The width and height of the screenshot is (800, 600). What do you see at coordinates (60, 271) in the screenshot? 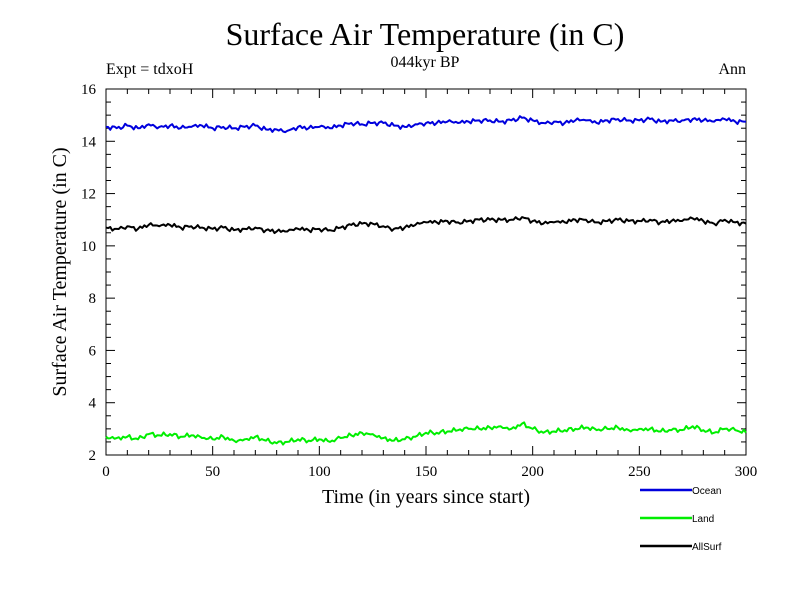
I see `y-axis-title: Surface Air Temperature (in C)` at bounding box center [60, 271].